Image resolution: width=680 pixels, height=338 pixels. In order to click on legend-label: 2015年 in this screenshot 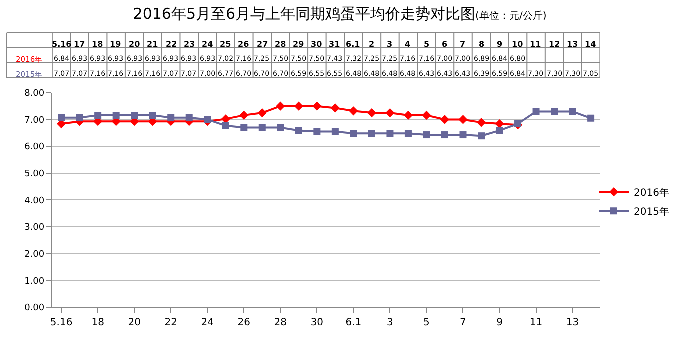, I will do `click(652, 212)`.